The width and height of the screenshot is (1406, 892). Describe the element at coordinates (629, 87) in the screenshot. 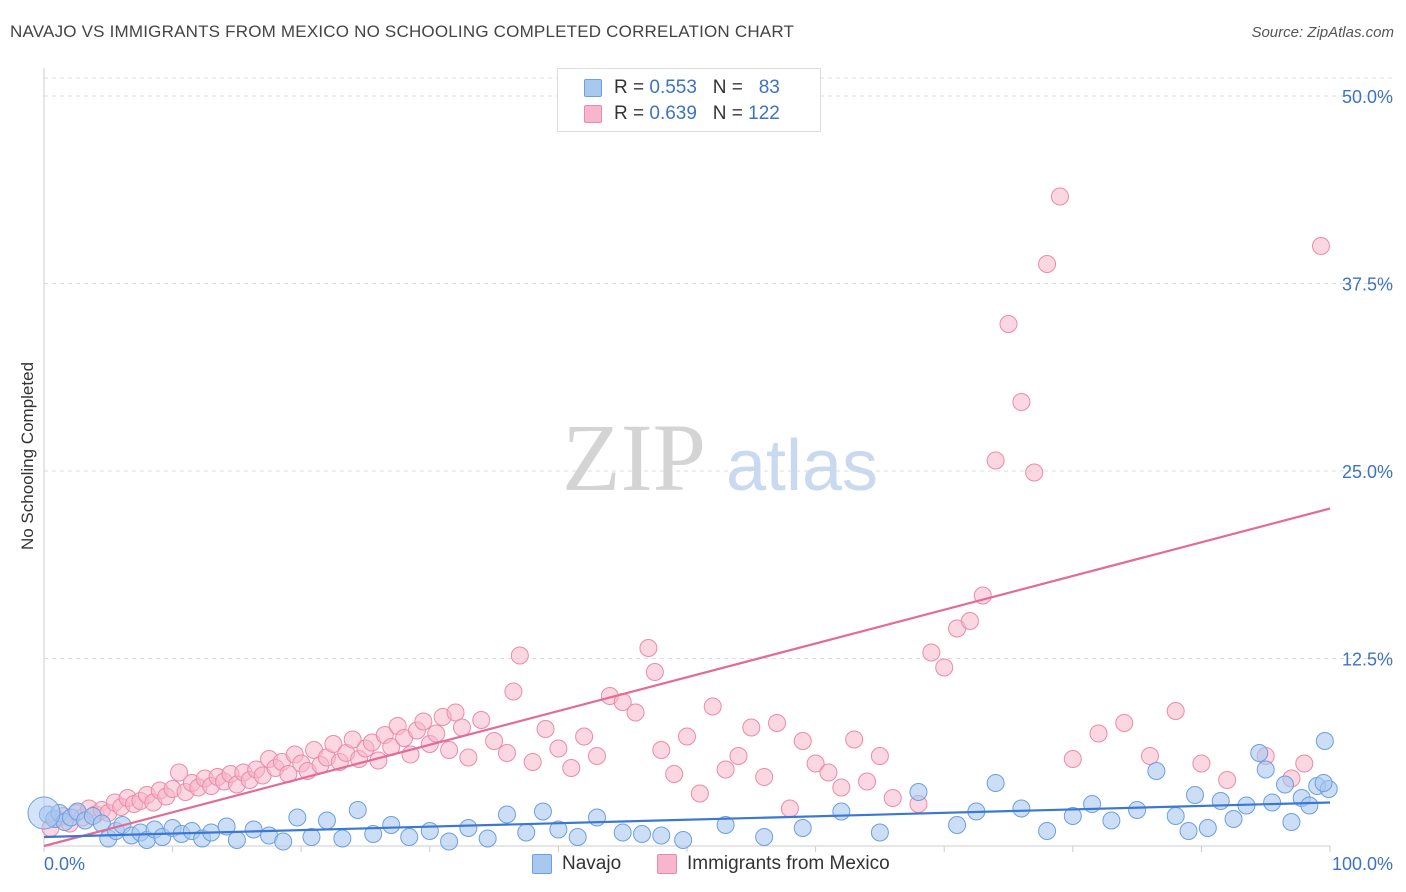

I see `navajo-r-label: R =` at that location.